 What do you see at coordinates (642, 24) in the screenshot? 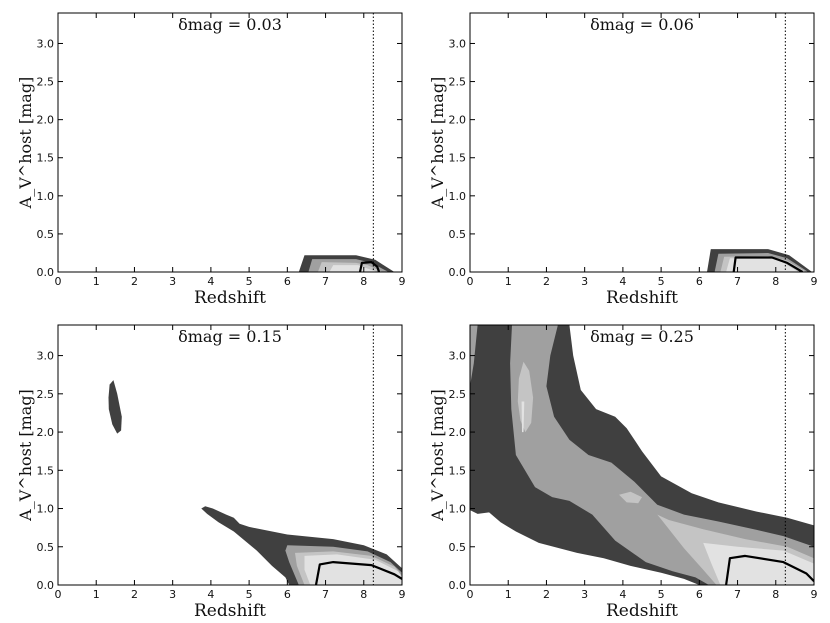
I see `panel-title: δmag = 0.06` at bounding box center [642, 24].